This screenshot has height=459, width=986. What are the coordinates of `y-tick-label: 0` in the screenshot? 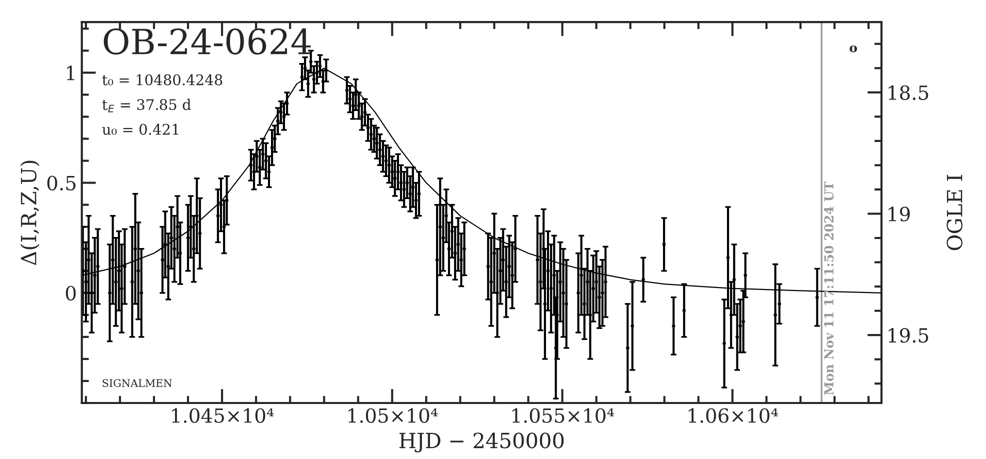 It's located at (71, 293).